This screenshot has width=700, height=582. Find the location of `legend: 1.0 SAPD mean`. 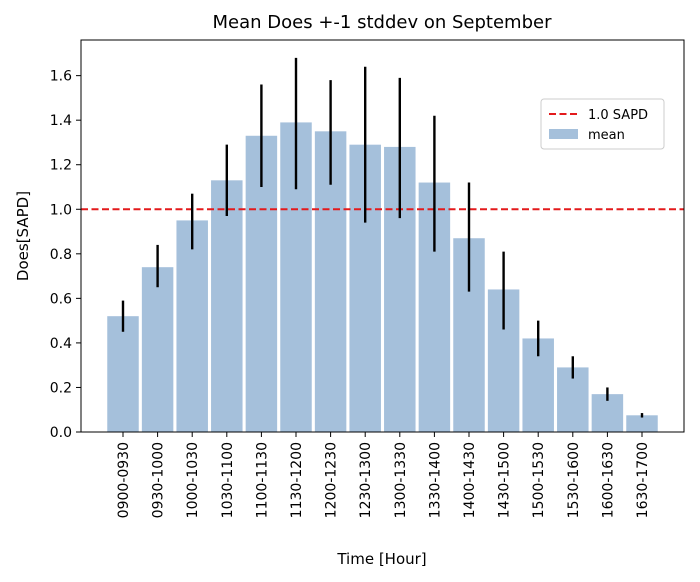

legend: 1.0 SAPD mean is located at coordinates (602, 124).